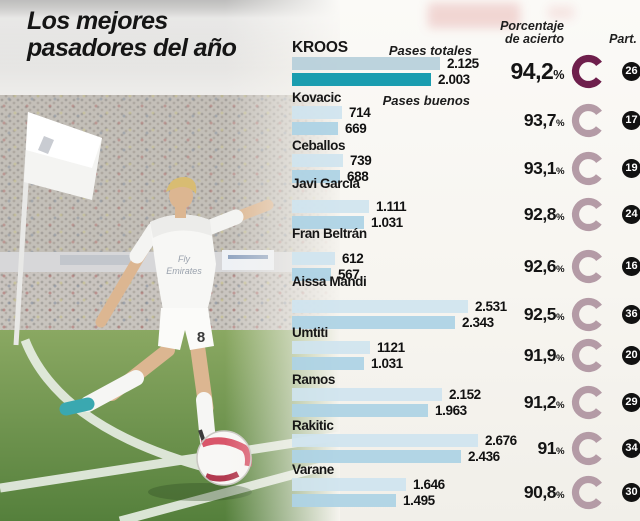 This screenshot has height=521, width=640. I want to click on corner-flag-icon, so click(57, 229).